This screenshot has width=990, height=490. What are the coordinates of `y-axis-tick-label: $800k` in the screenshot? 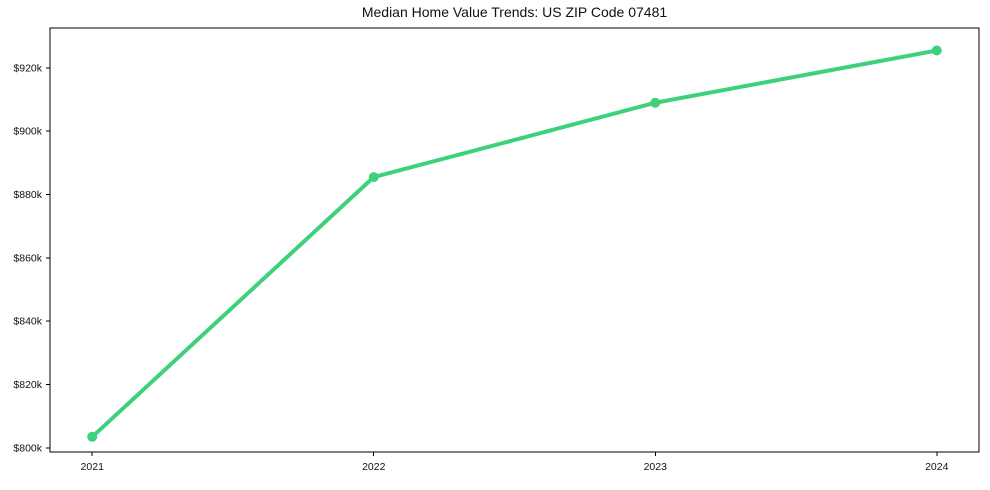 It's located at (27, 448).